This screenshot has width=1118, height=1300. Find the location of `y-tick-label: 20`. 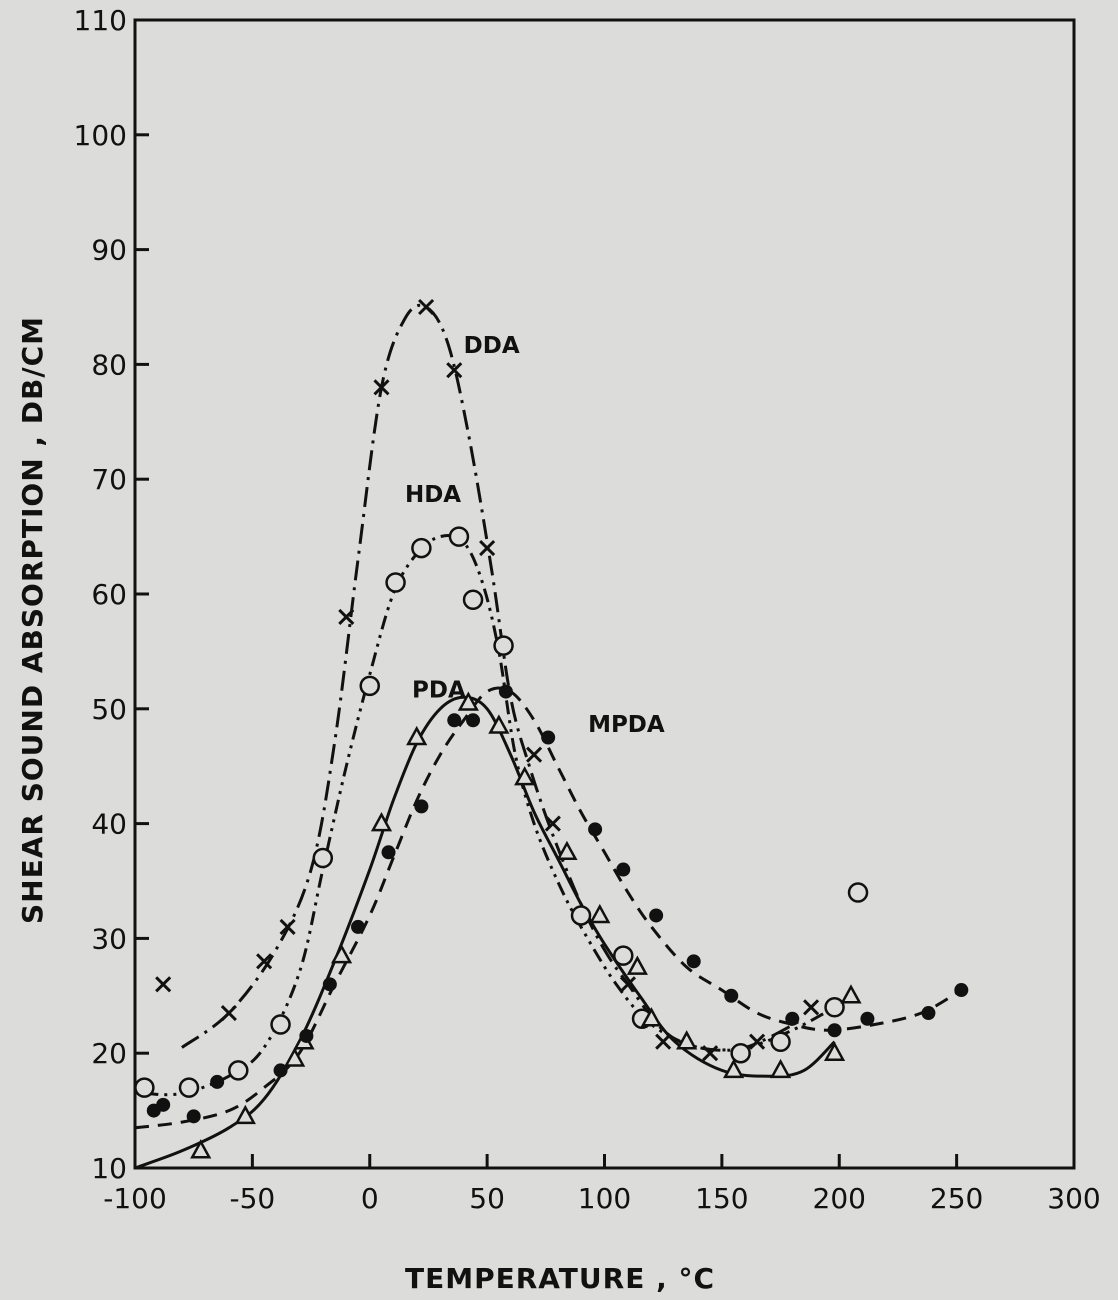

y-tick-label: 20 is located at coordinates (109, 1053).